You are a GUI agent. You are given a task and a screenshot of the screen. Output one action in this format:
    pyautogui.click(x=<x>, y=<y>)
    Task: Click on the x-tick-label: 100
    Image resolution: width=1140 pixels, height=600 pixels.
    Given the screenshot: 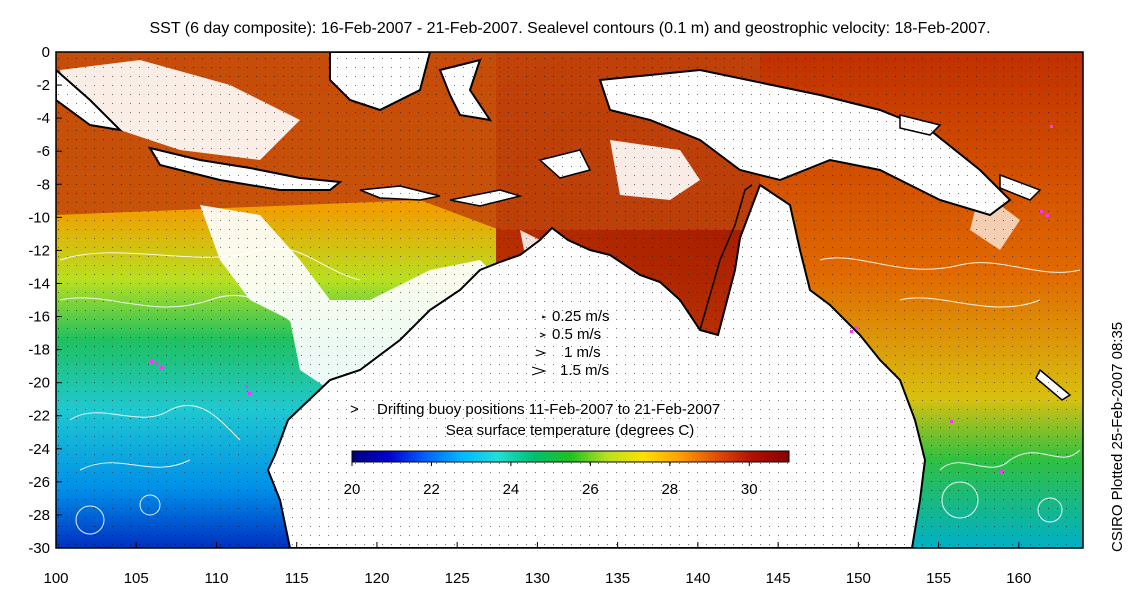 What is the action you would take?
    pyautogui.click(x=55, y=578)
    